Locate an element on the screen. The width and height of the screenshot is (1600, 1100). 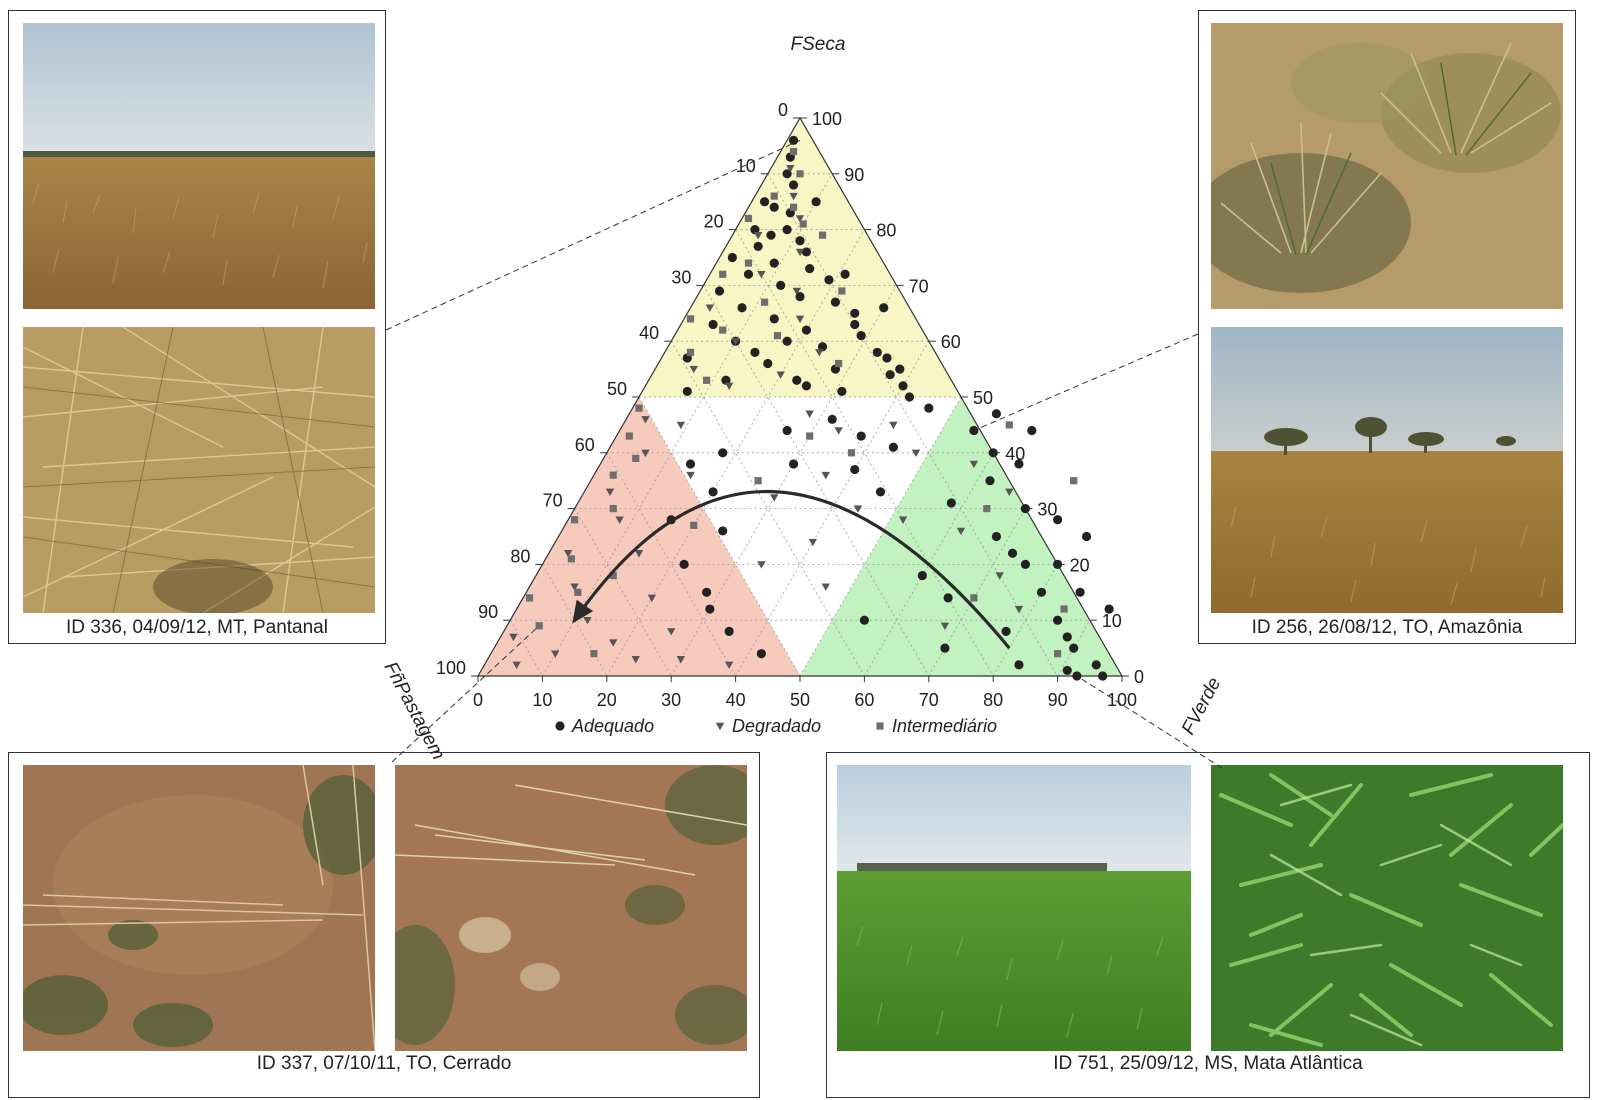
caption-amazonia: ID 256, 26/08/12, TO, Amazônia is located at coordinates (1387, 627).